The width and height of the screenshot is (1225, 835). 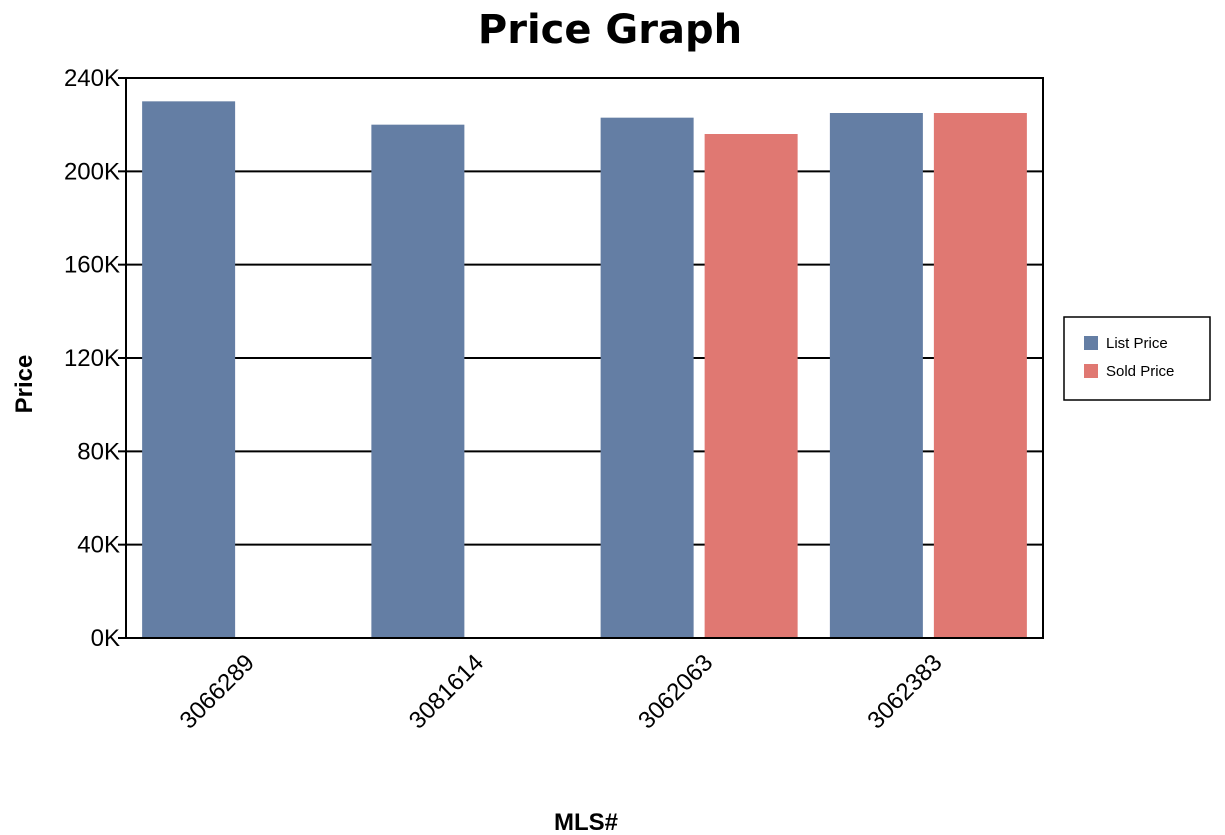 I want to click on y-tick-label: 240K, so click(x=92, y=78).